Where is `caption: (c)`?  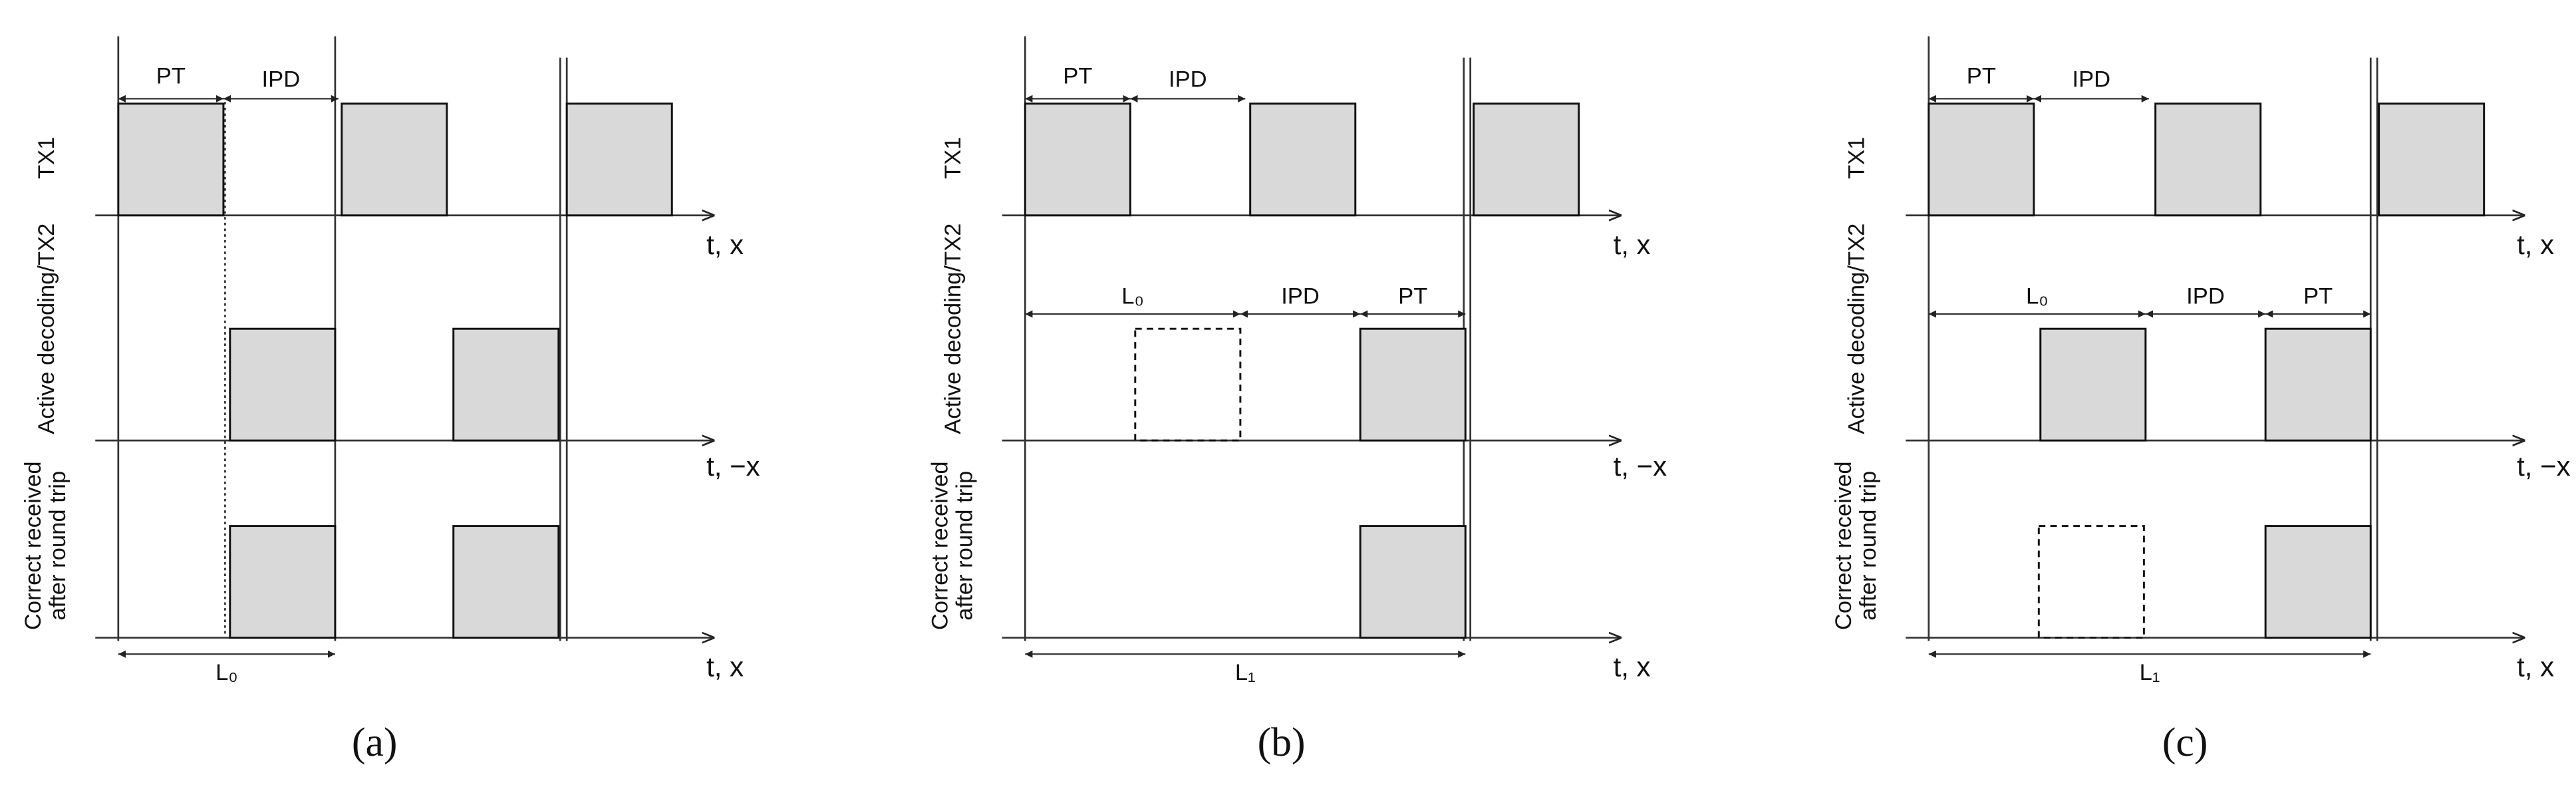 caption: (c) is located at coordinates (2185, 742).